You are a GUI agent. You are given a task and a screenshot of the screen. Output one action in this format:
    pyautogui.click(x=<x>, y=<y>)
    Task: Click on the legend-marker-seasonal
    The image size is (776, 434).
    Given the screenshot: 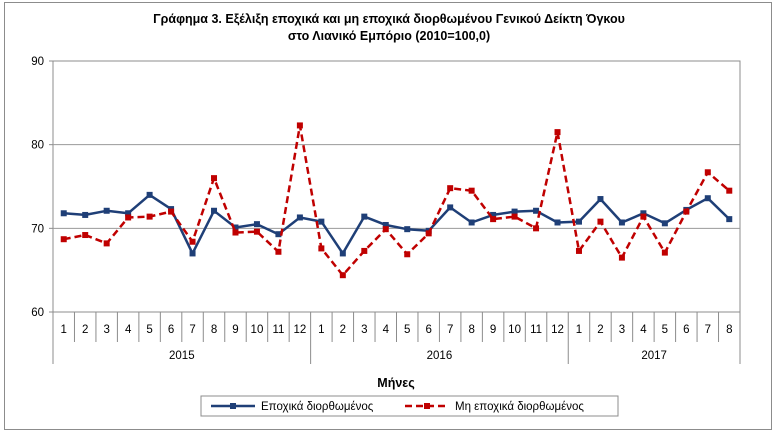 What is the action you would take?
    pyautogui.click(x=233, y=406)
    